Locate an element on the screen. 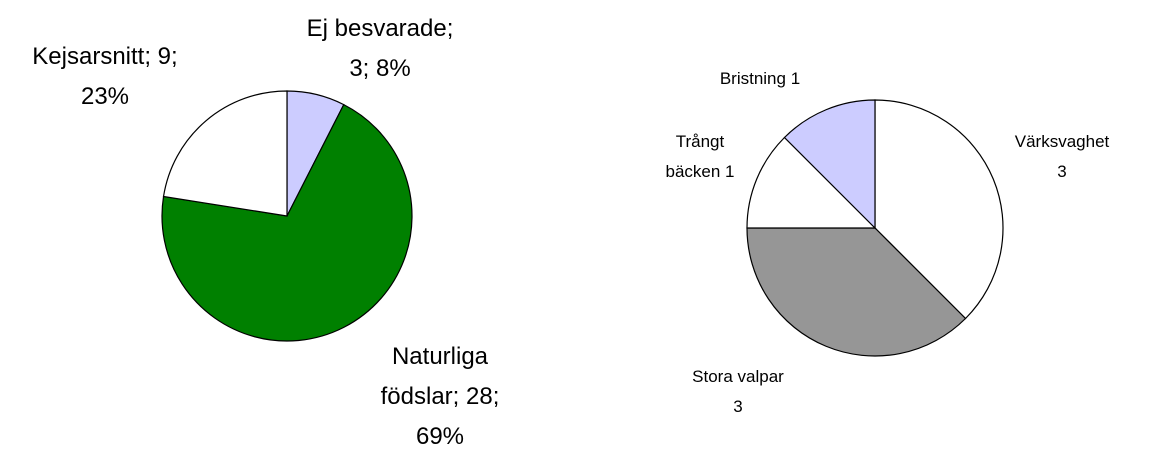 The width and height of the screenshot is (1152, 453). label-line: Bristning 1 is located at coordinates (760, 78).